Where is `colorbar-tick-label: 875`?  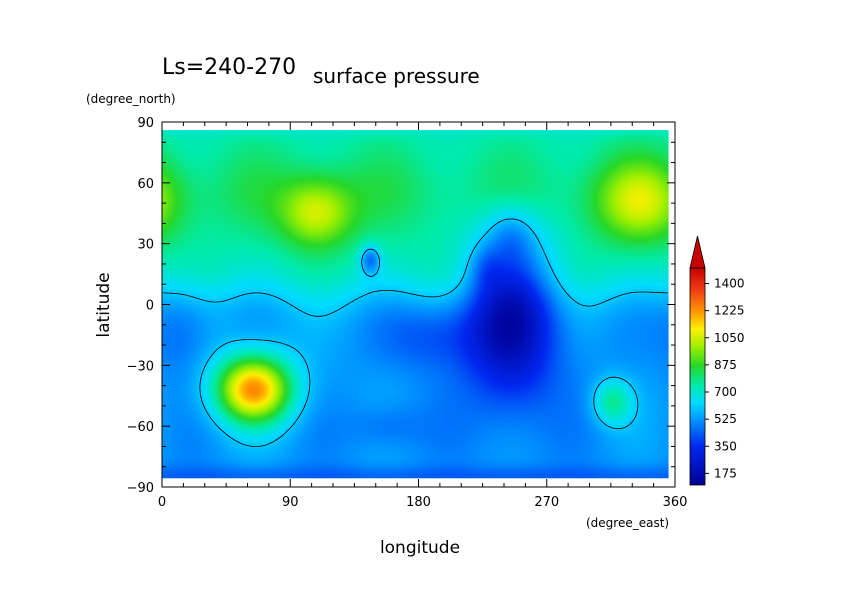
colorbar-tick-label: 875 is located at coordinates (725, 365).